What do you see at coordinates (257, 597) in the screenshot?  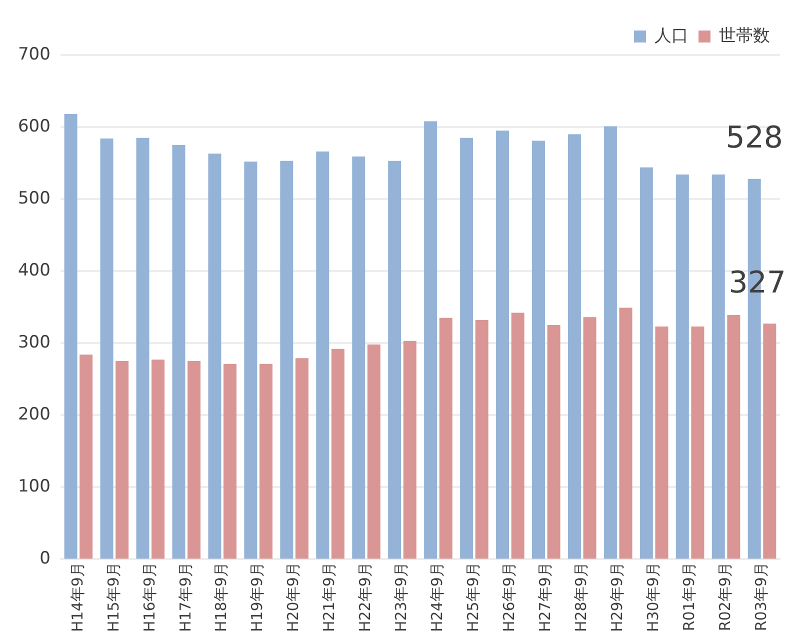 I see `x-tick-label: H19年9月` at bounding box center [257, 597].